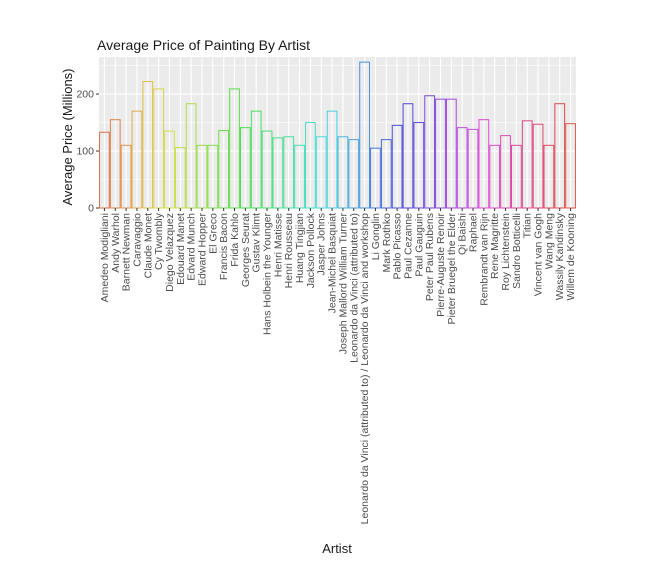 Image resolution: width=654 pixels, height=575 pixels. Describe the element at coordinates (474, 232) in the screenshot. I see `x-tick-label: Raphael` at that location.